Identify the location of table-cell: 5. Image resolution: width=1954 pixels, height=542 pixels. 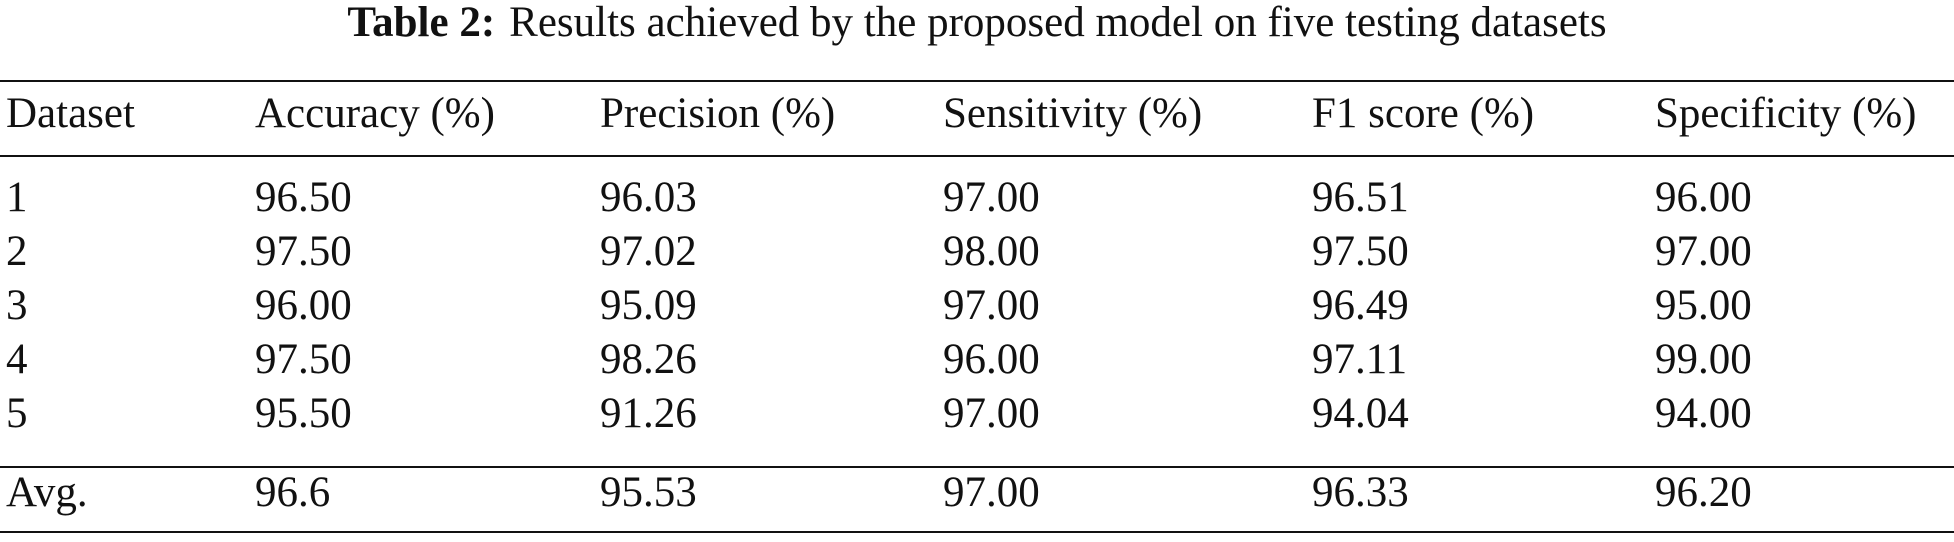
(17, 413).